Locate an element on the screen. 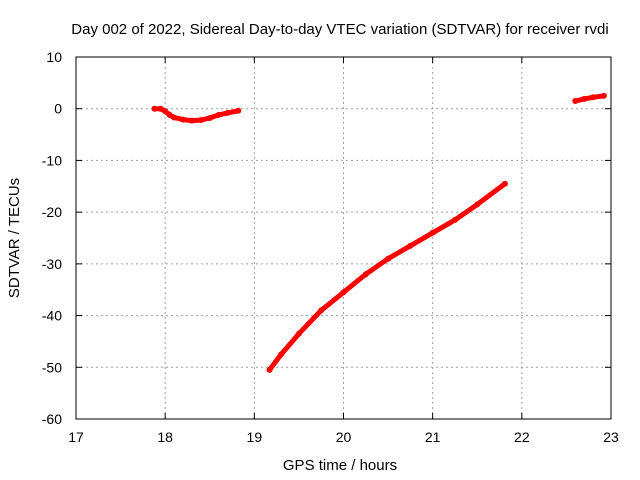  x-tick-label: 18 is located at coordinates (165, 437).